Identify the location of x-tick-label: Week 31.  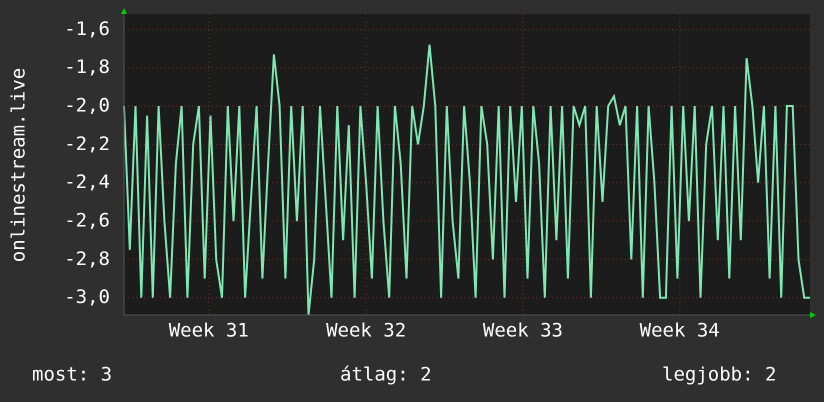
(209, 331).